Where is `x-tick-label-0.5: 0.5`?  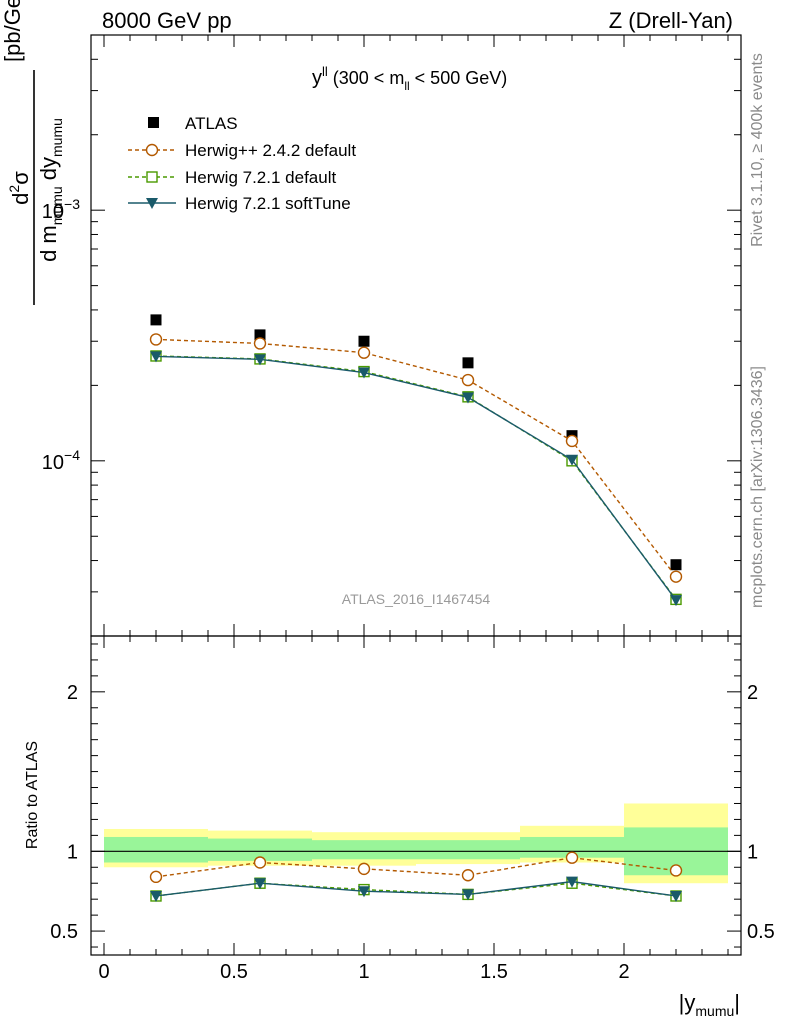
x-tick-label-0.5: 0.5 is located at coordinates (234, 972).